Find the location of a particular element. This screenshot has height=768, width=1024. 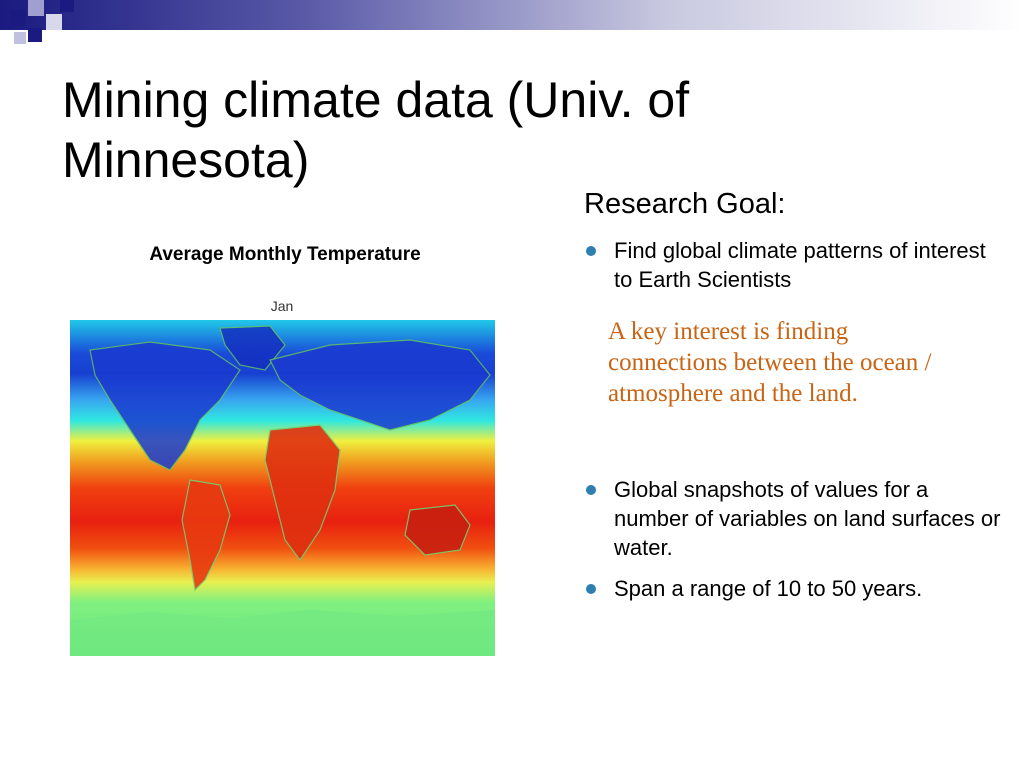

top-banner-gradient is located at coordinates (512, 15).